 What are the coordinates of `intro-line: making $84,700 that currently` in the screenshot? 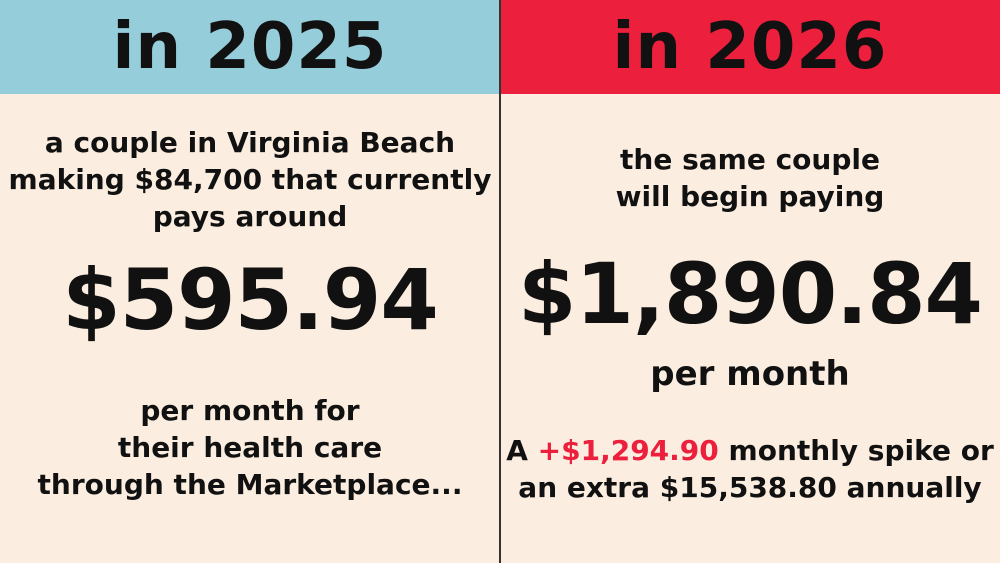 It's located at (250, 179).